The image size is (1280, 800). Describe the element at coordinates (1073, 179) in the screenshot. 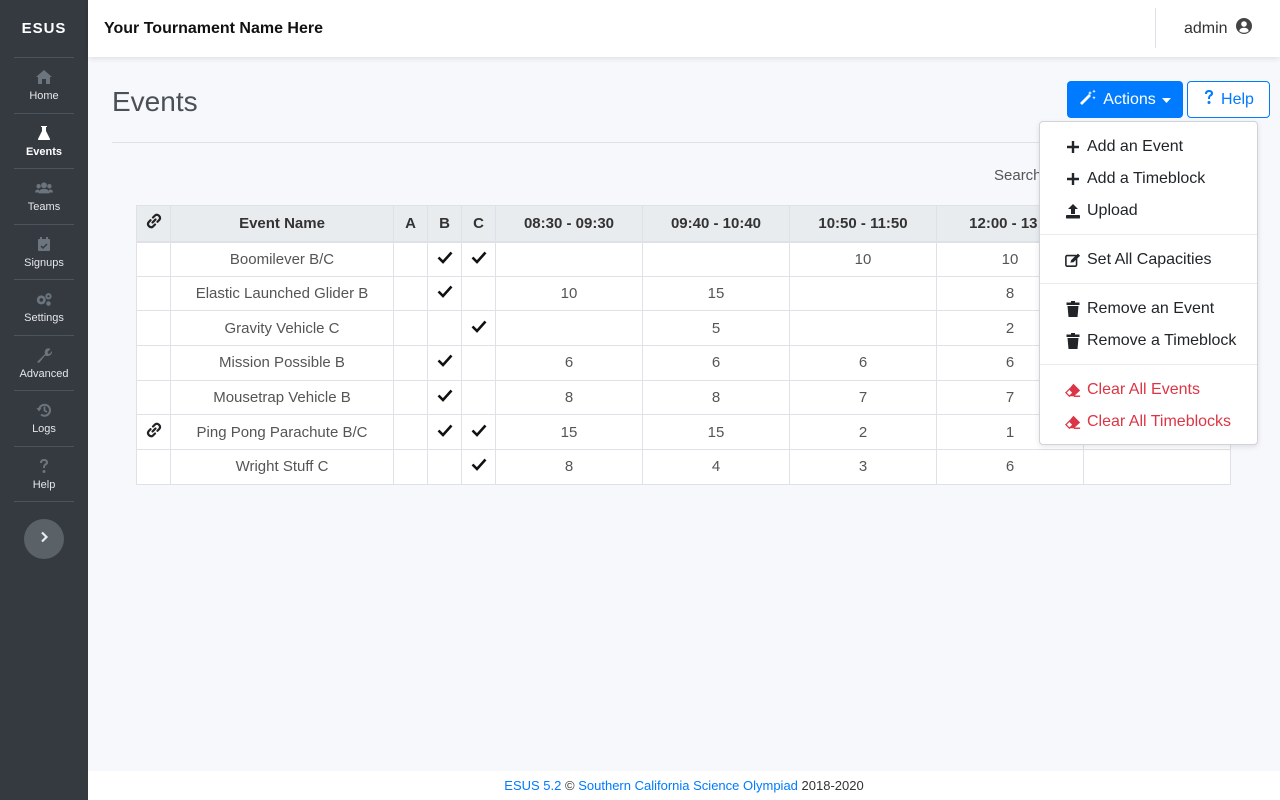

I see `plus-icon` at that location.